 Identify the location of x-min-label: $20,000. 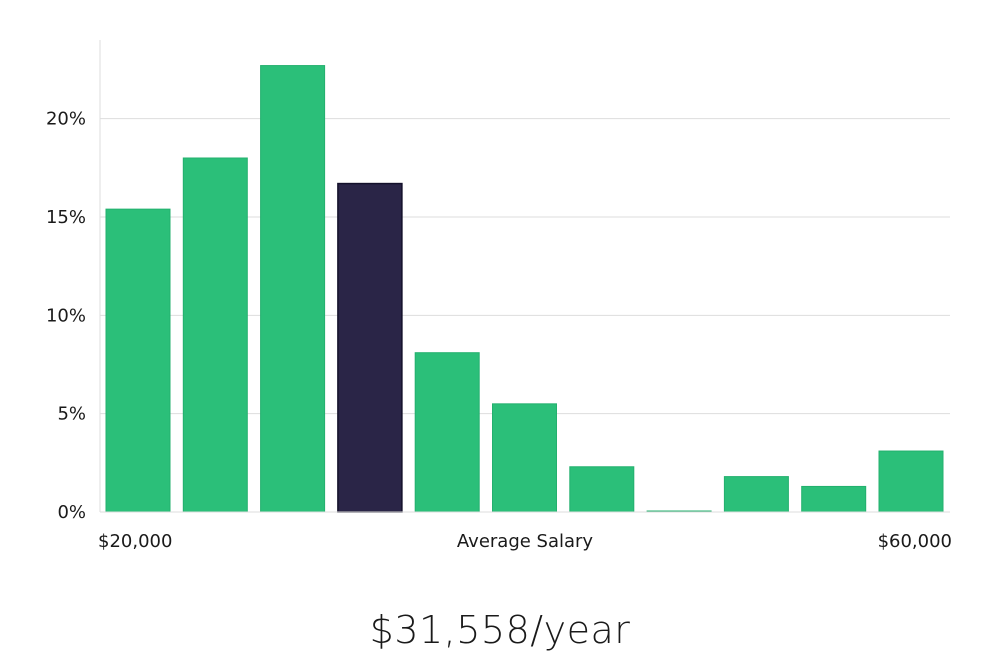
(135, 541).